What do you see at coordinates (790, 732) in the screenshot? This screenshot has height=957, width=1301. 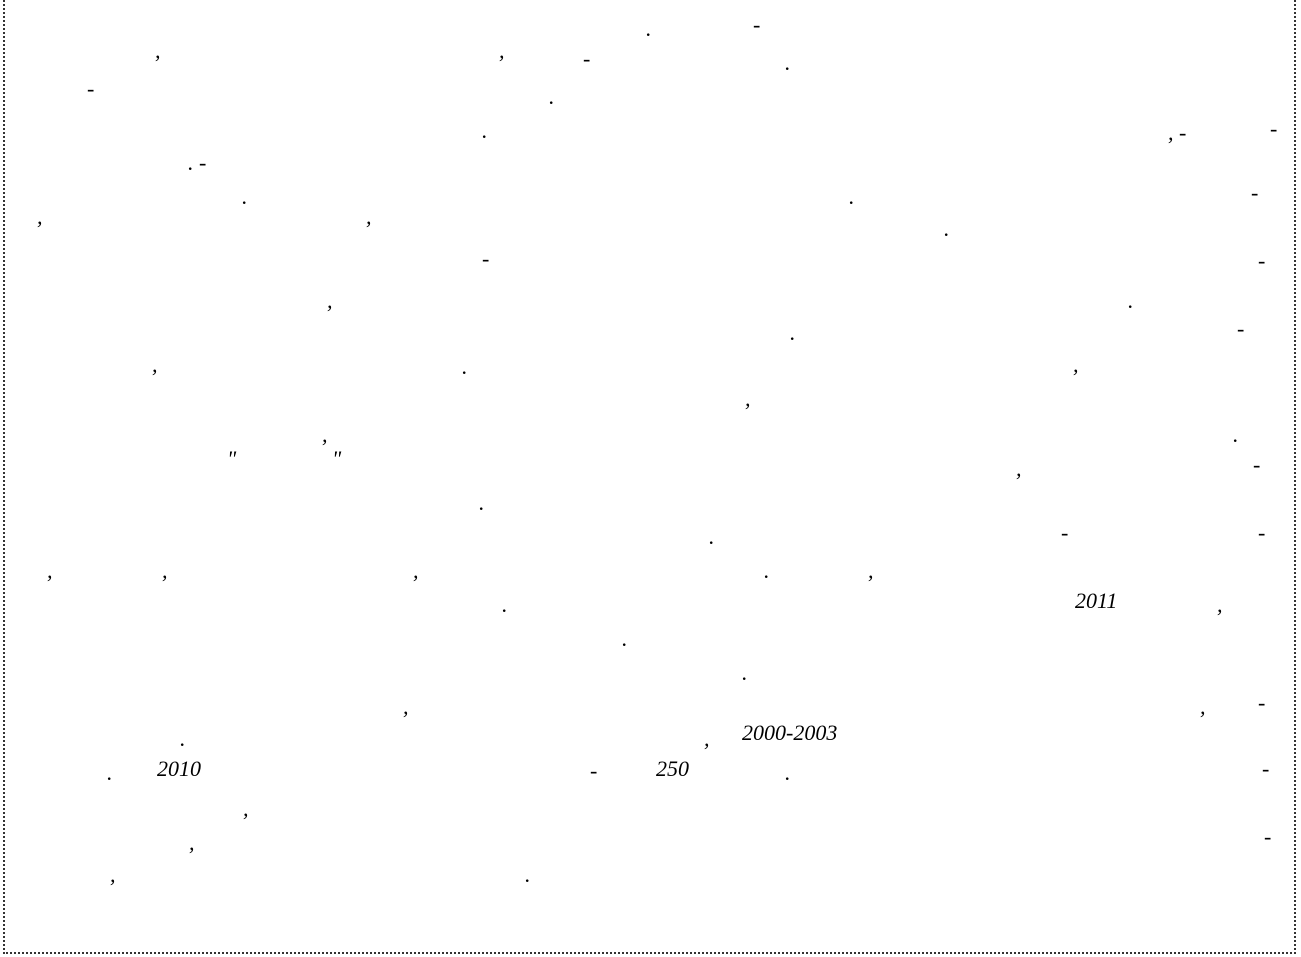 I see `year-range: 2000-2003` at bounding box center [790, 732].